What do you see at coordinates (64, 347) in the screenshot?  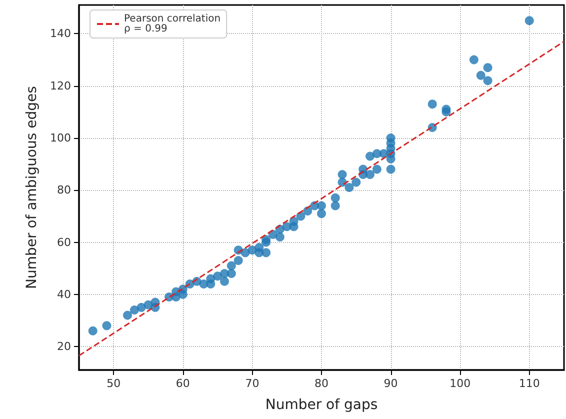 I see `y-tick-label: 20` at bounding box center [64, 347].